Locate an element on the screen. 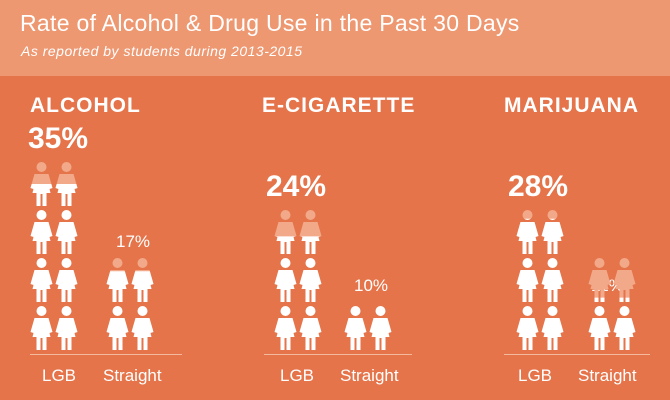 The height and width of the screenshot is (400, 670). value-label-ecigarette-lgb: 24% is located at coordinates (296, 186).